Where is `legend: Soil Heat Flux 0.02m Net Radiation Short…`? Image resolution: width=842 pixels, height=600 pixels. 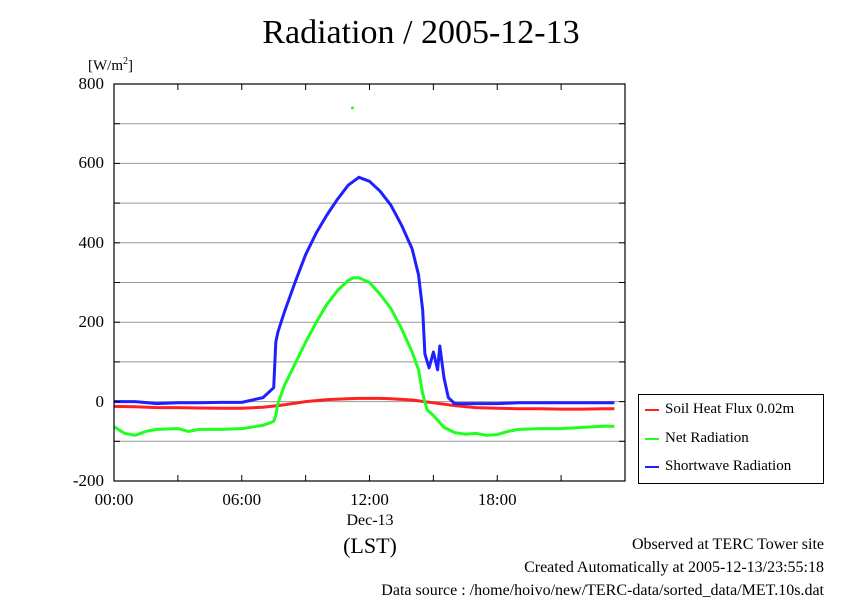 legend: Soil Heat Flux 0.02m Net Radiation Short… is located at coordinates (731, 439).